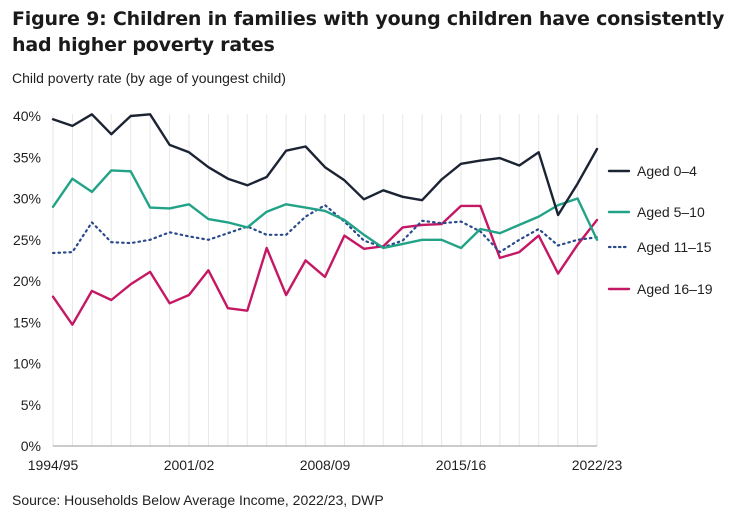 The height and width of the screenshot is (518, 753). What do you see at coordinates (671, 212) in the screenshot?
I see `legend-label: Aged 5–10` at bounding box center [671, 212].